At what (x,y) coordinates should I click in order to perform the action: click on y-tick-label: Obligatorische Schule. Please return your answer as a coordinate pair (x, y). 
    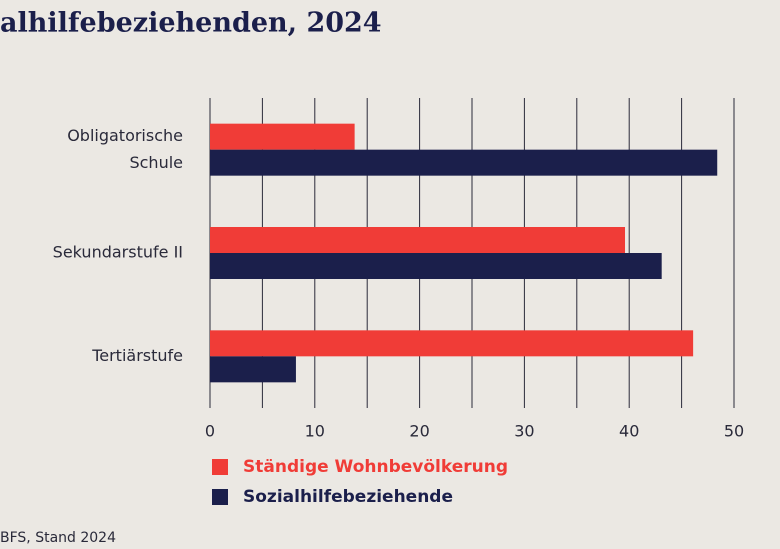
    Looking at the image, I should click on (125, 149).